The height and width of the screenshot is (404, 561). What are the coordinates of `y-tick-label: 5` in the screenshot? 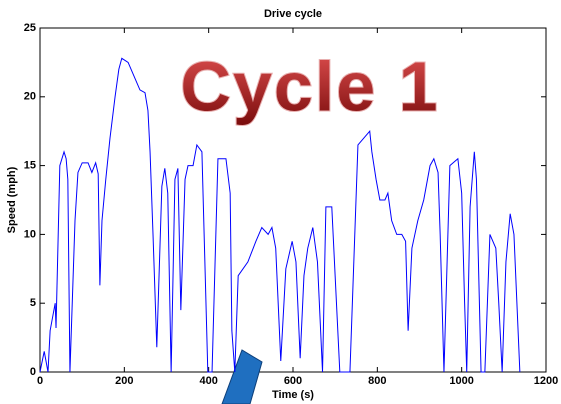 It's located at (33, 303).